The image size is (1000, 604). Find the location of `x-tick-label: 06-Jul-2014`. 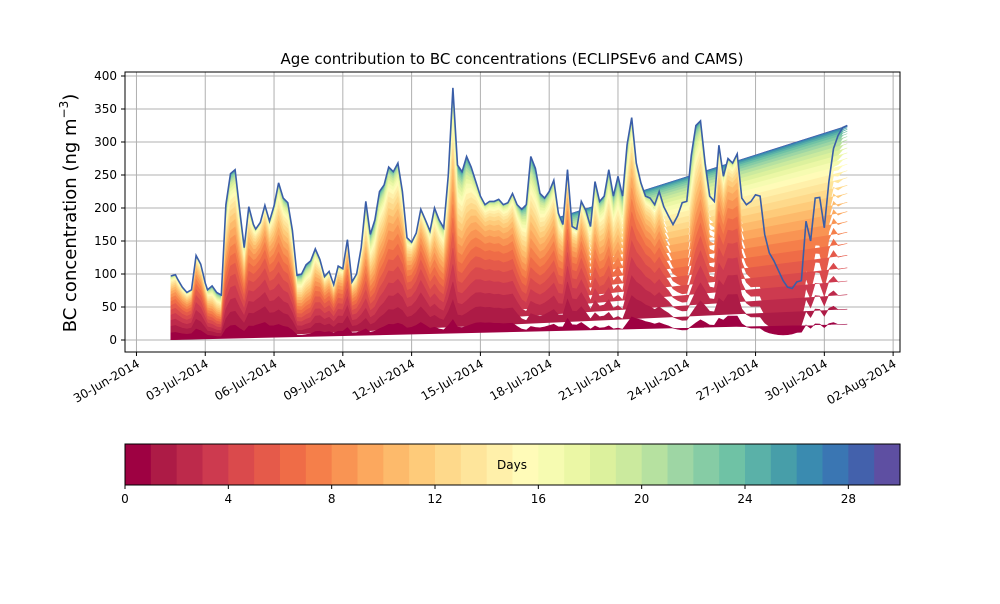

x-tick-label: 06-Jul-2014 is located at coordinates (245, 379).